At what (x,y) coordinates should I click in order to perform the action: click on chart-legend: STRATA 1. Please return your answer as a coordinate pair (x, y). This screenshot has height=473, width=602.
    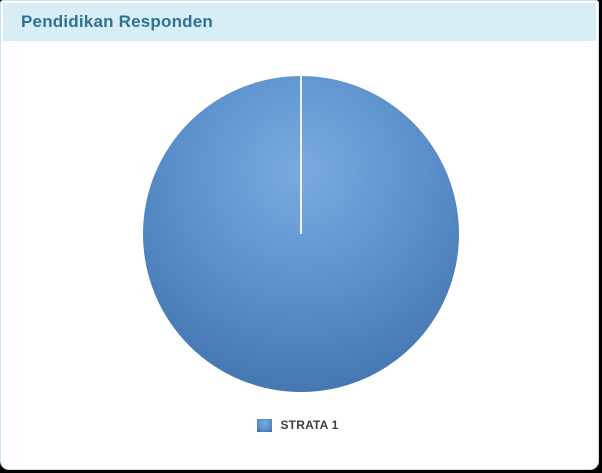
    Looking at the image, I should click on (298, 425).